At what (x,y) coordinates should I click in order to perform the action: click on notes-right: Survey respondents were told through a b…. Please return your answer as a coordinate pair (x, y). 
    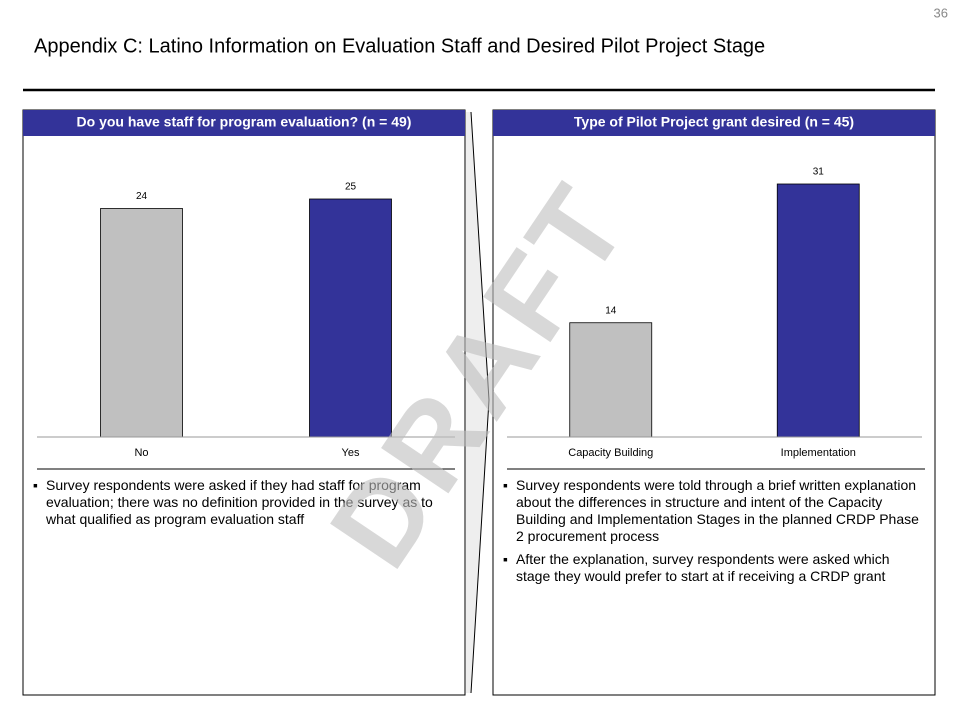
    Looking at the image, I should click on (715, 534).